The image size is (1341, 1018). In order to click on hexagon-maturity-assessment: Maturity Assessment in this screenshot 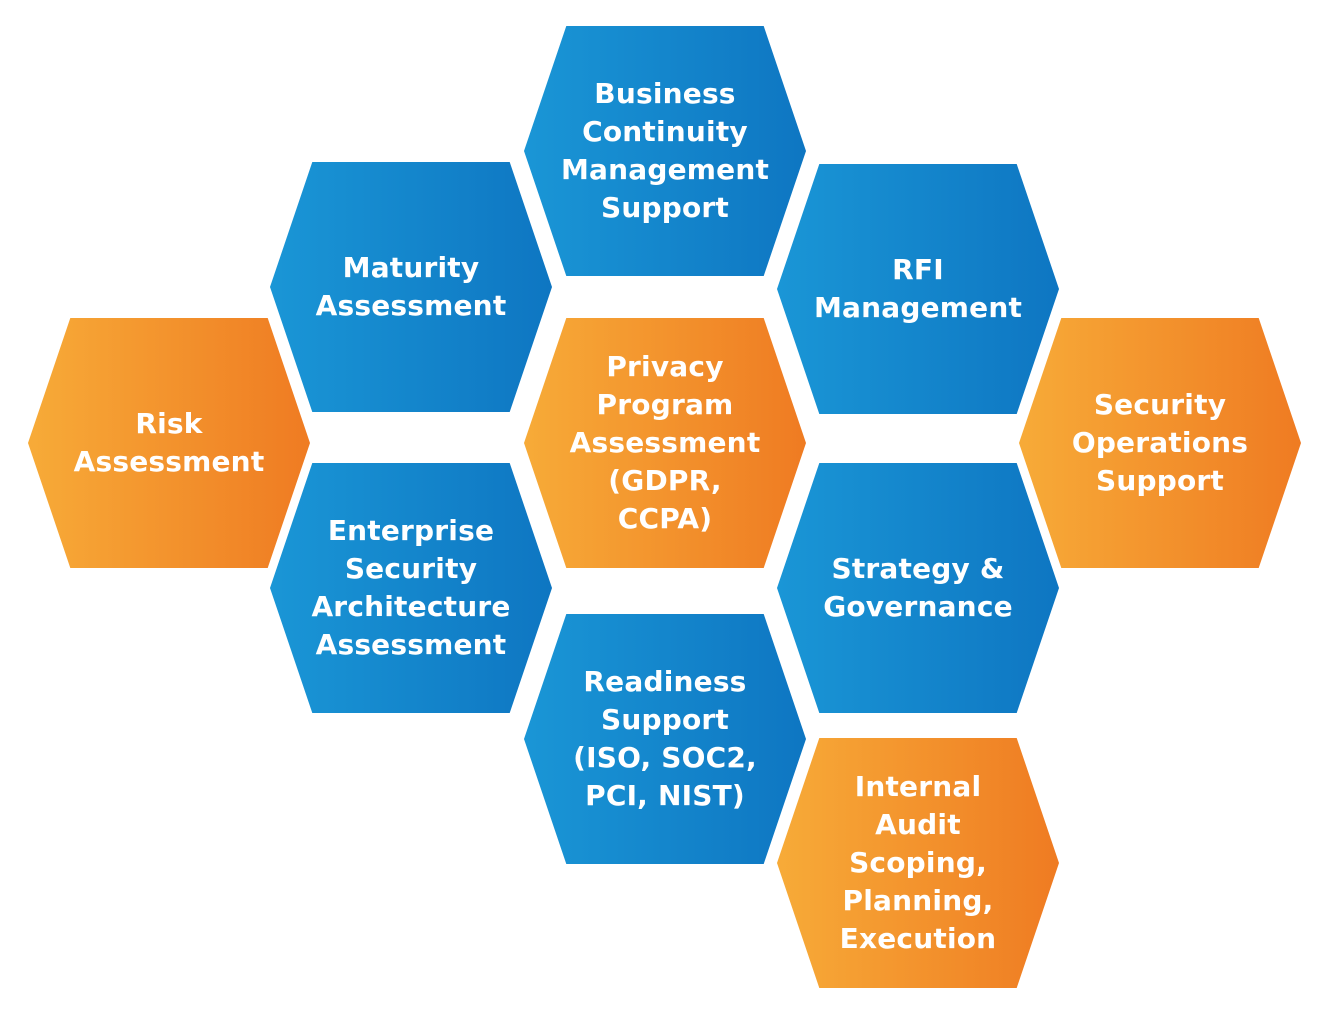, I will do `click(411, 287)`.